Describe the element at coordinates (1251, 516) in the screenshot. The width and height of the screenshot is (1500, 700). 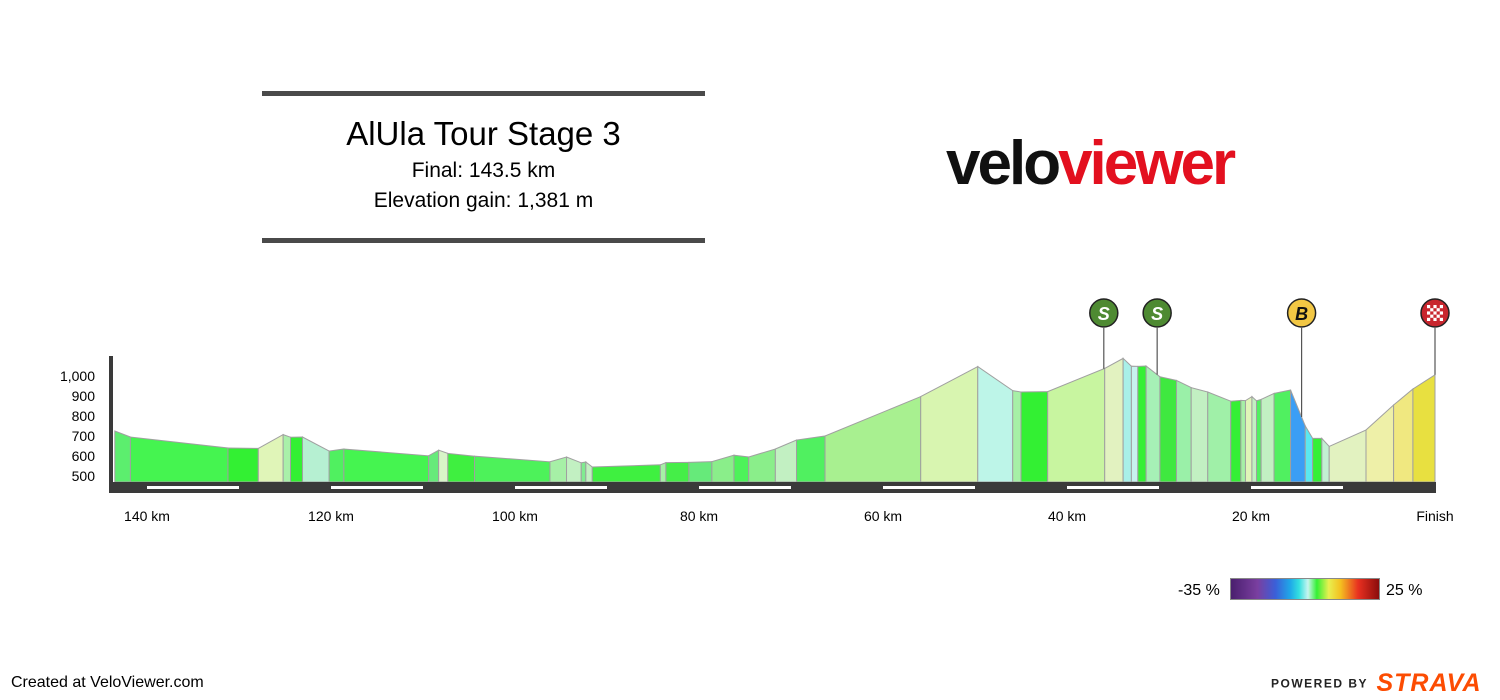
I see `x-tick-label: 20 km` at that location.